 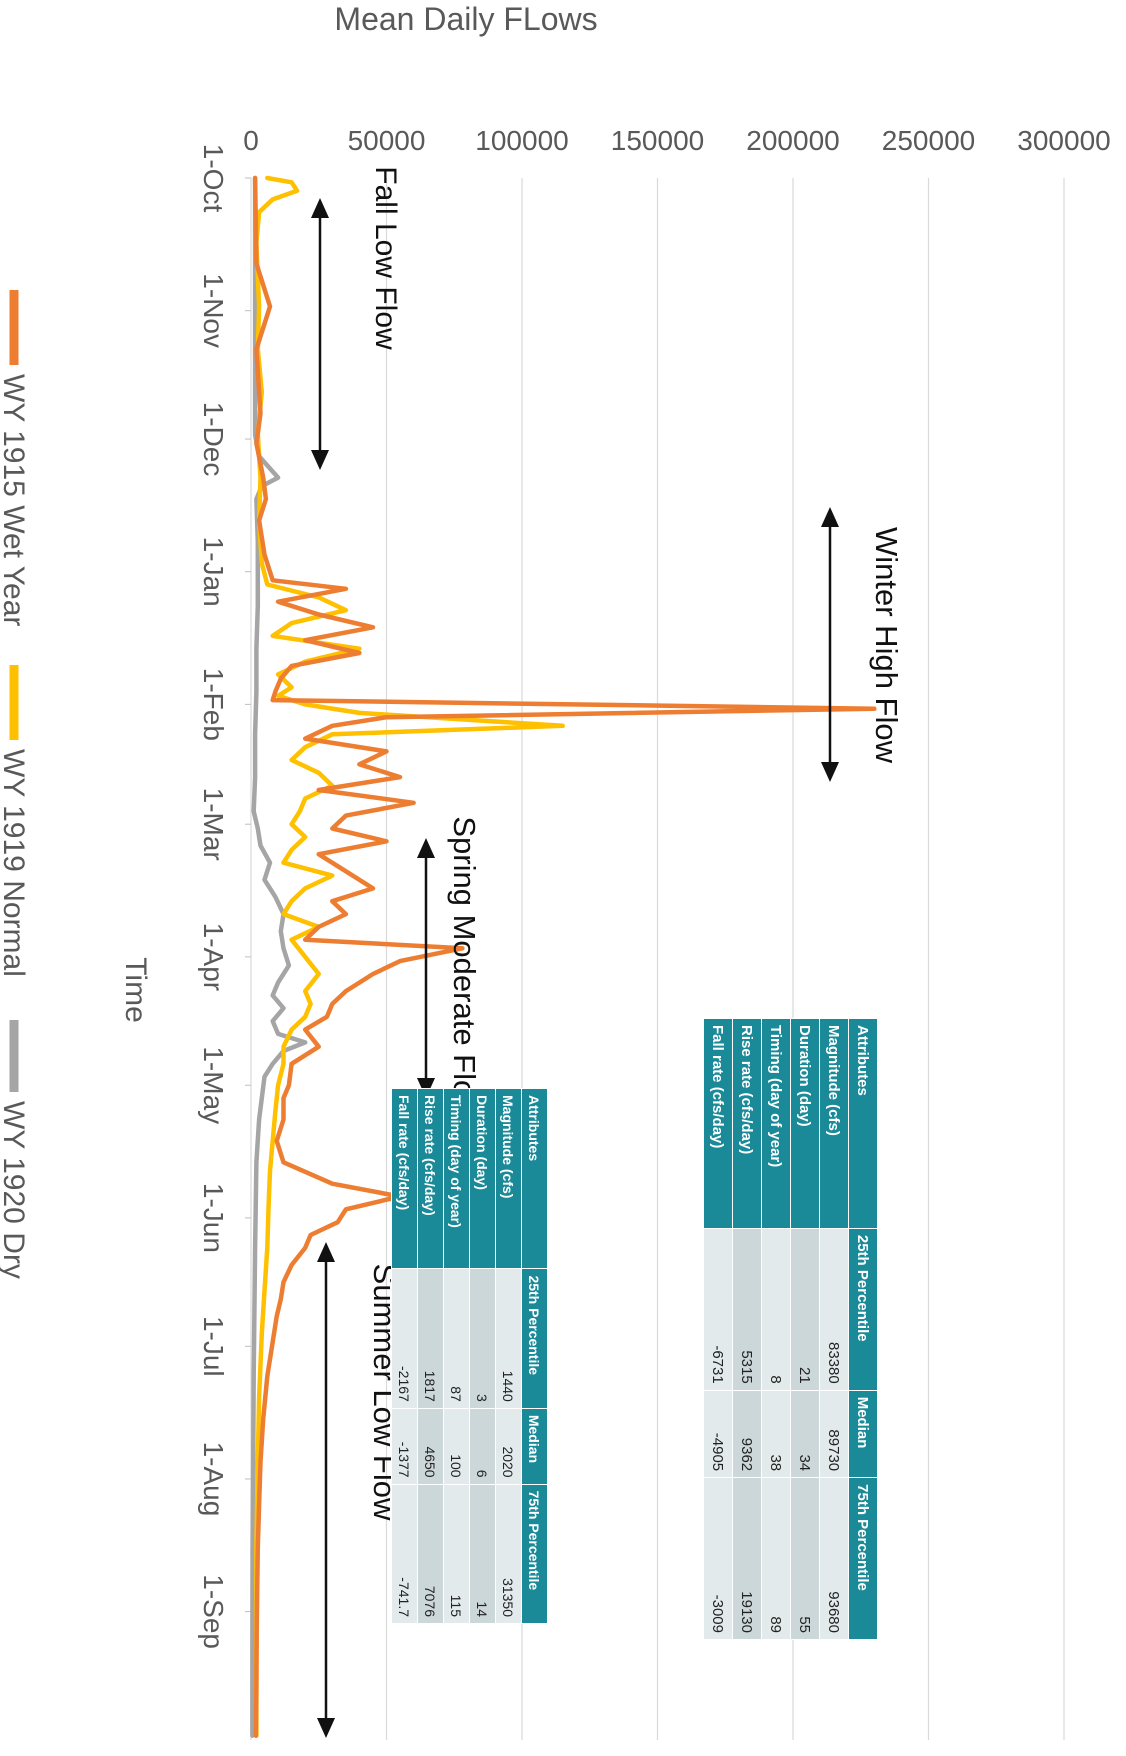 What do you see at coordinates (677, 140) in the screenshot?
I see `y-tick-labels: 0 50000 100000 150000 200000 250000 300000` at bounding box center [677, 140].